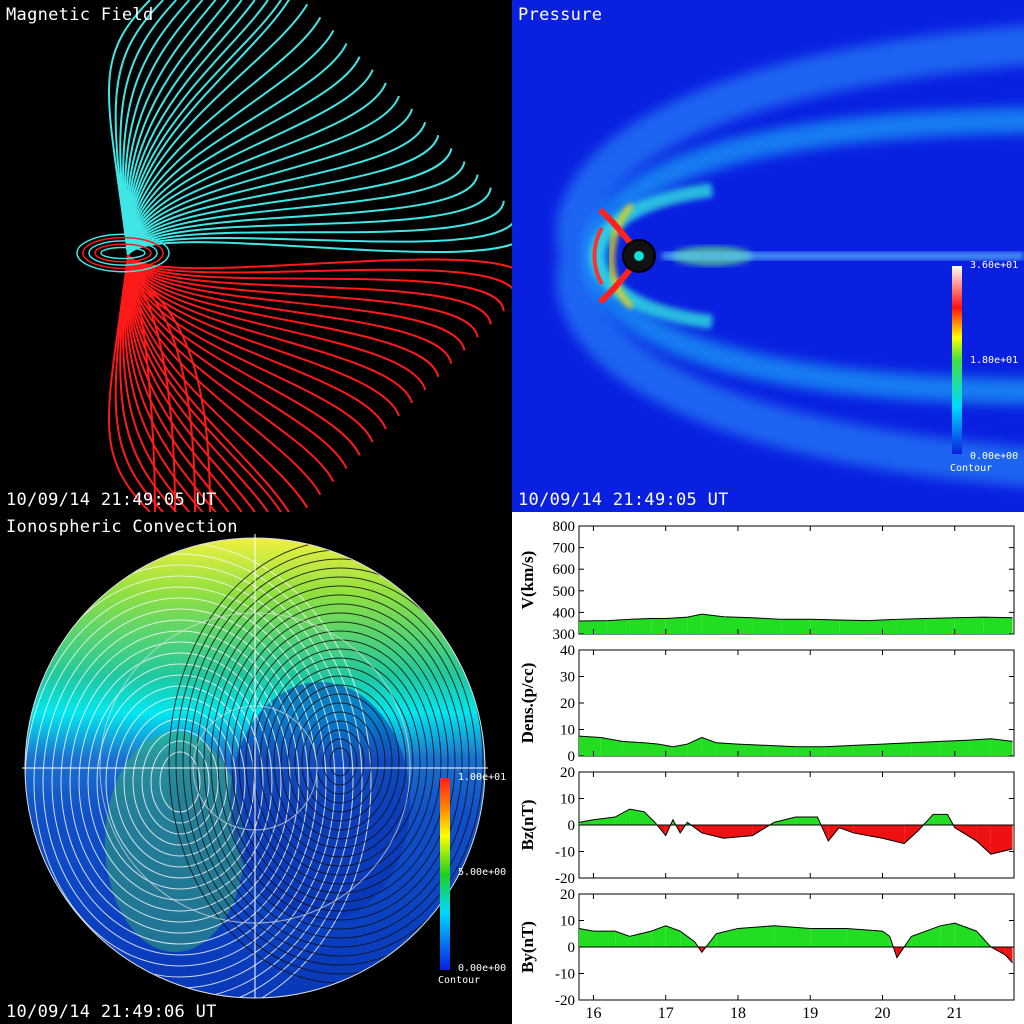  What do you see at coordinates (810, 1013) in the screenshot?
I see `x-tick-label: 19` at bounding box center [810, 1013].